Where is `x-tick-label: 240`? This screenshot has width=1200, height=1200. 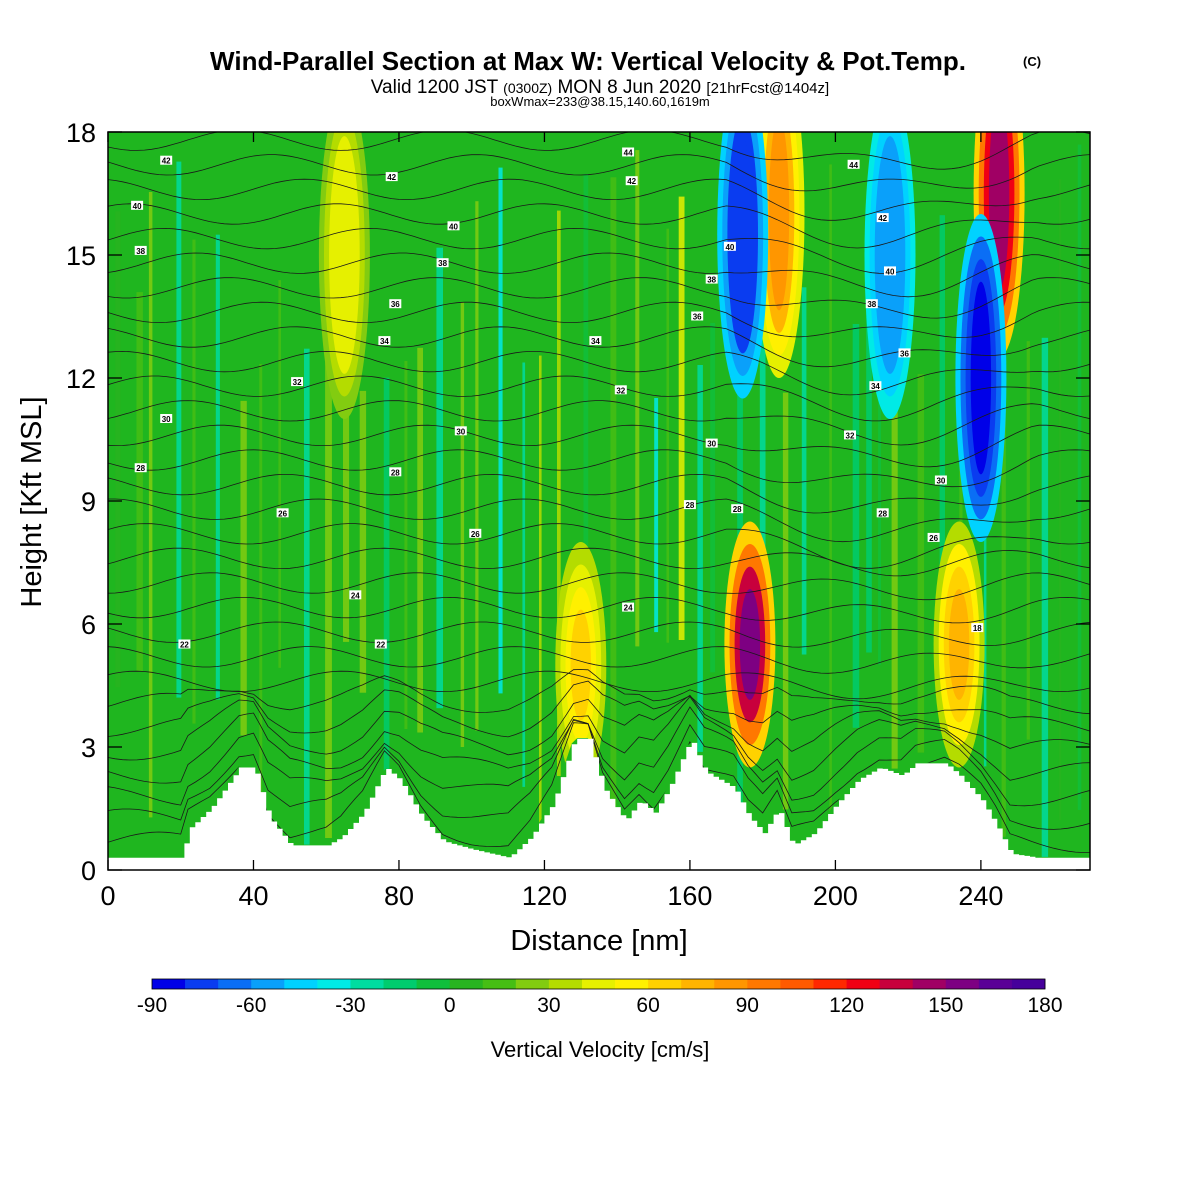
x-tick-label: 240 is located at coordinates (980, 896).